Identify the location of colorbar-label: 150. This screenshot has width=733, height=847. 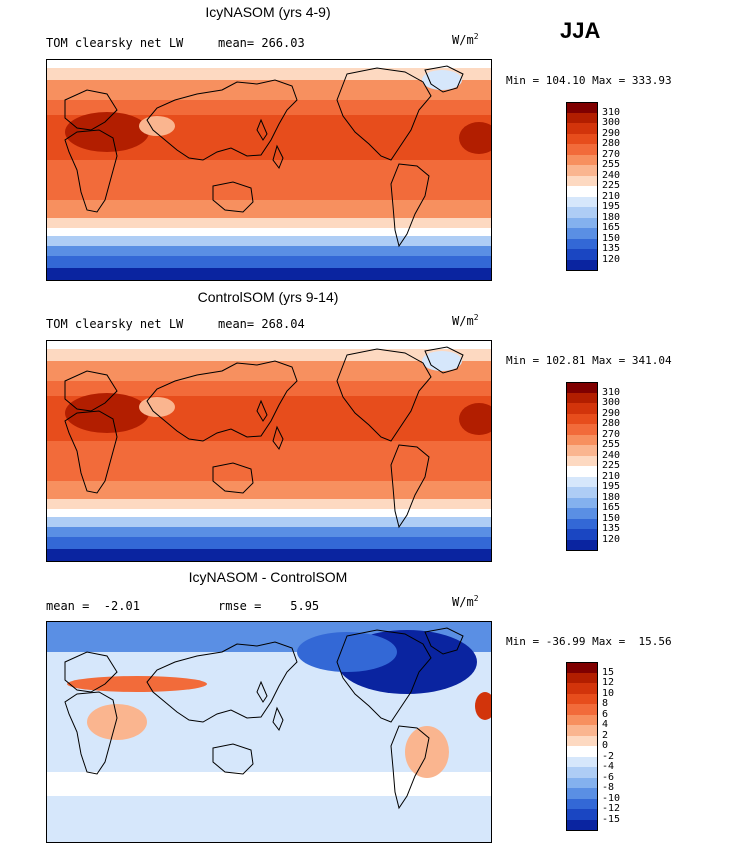
(611, 518).